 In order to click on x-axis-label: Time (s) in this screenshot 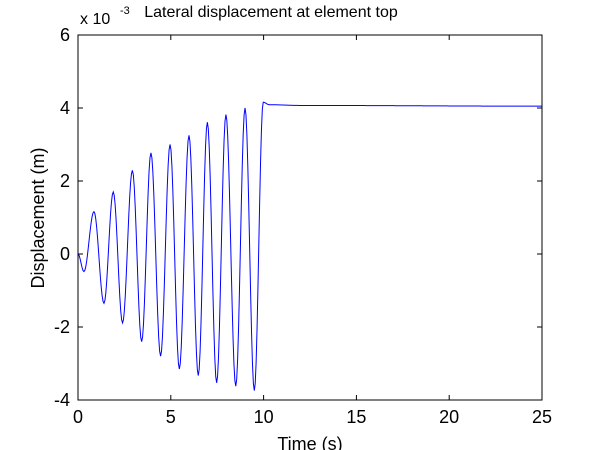, I will do `click(309, 442)`.